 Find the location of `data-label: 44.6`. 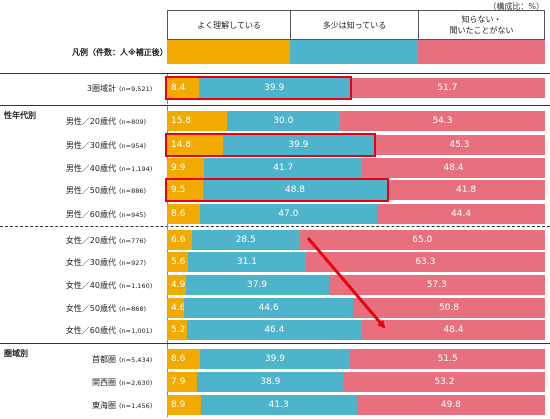

data-label: 44.6 is located at coordinates (268, 308).